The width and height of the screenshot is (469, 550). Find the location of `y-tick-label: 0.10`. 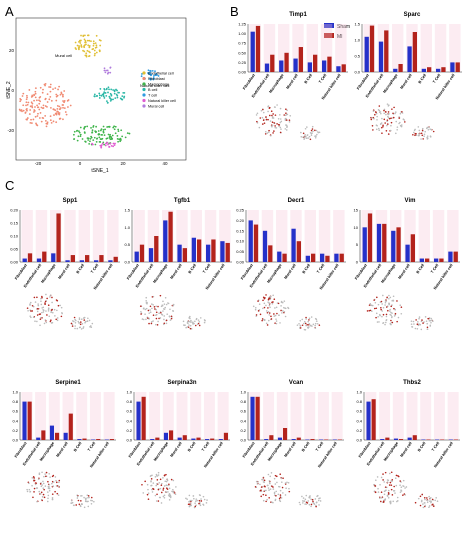

y-tick-label: 0.10 is located at coordinates (240, 241).